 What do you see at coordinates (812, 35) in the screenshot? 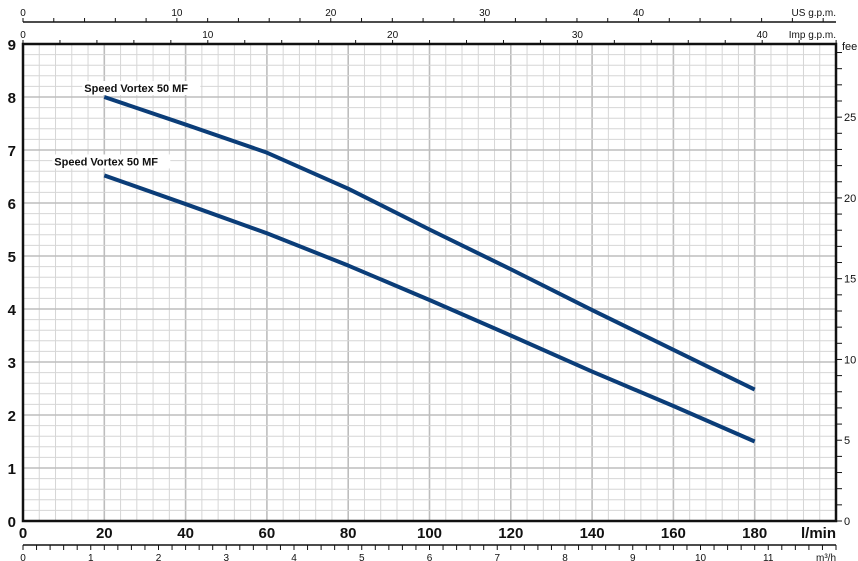
I see `imp-gpm-axis-label: Imp g.p.m.` at bounding box center [812, 35].